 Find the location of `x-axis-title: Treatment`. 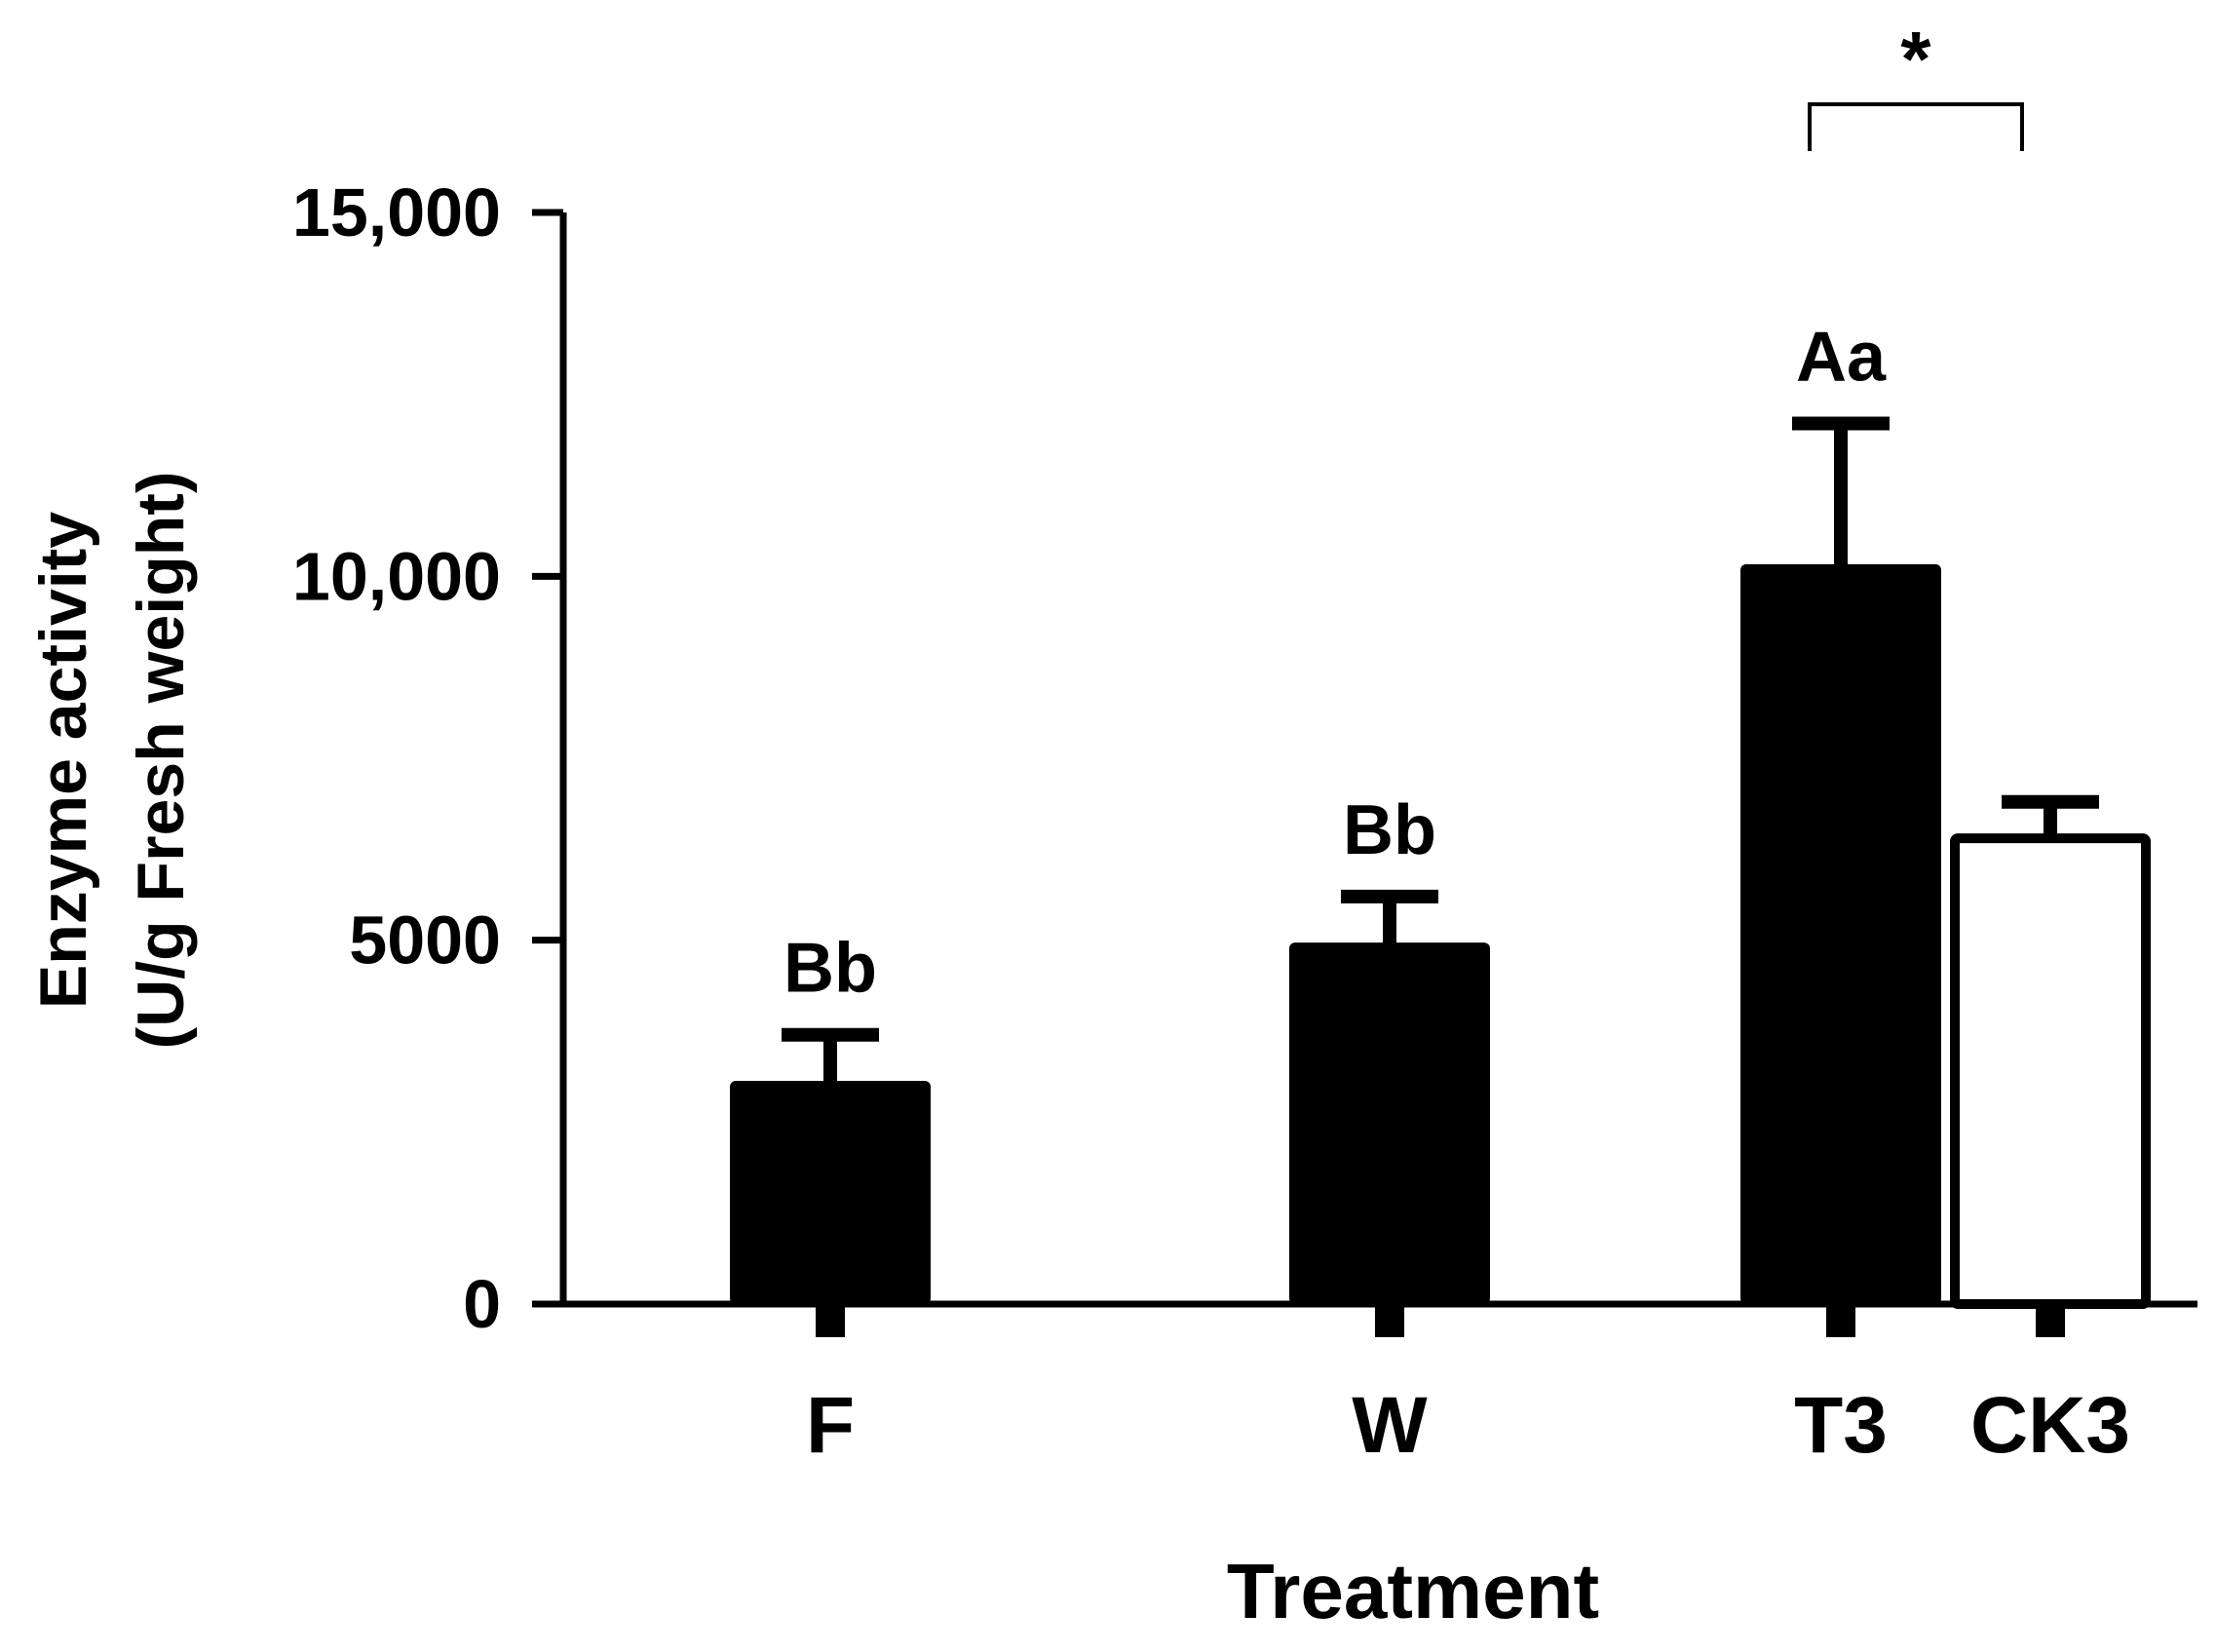

x-axis-title: Treatment is located at coordinates (1413, 1591).